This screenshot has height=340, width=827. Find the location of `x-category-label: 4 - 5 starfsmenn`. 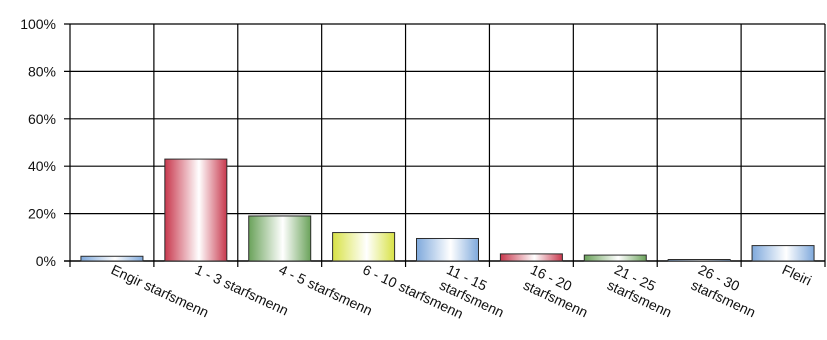

x-category-label: 4 - 5 starfsmenn is located at coordinates (325, 289).